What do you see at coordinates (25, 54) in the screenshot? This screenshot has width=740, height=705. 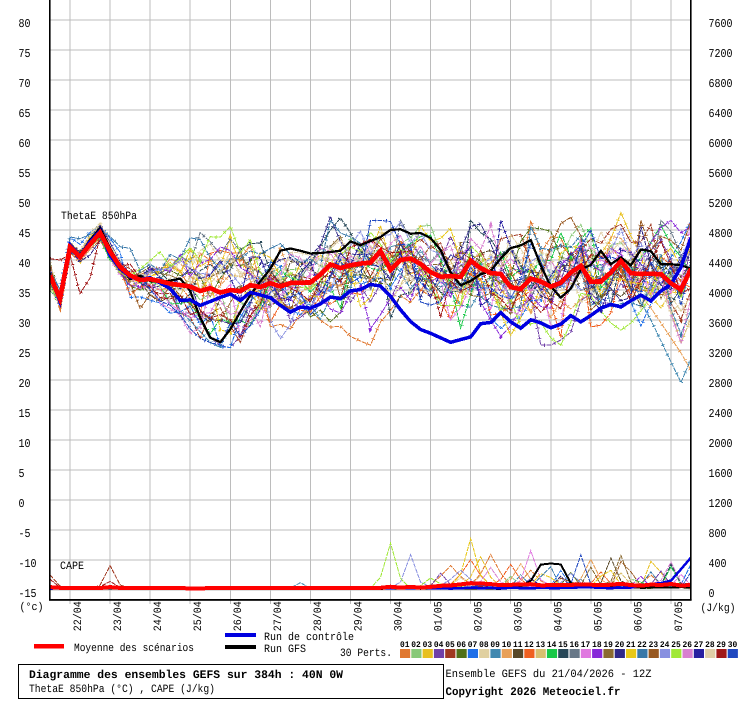 I see `svg-text: 75` at bounding box center [25, 54].